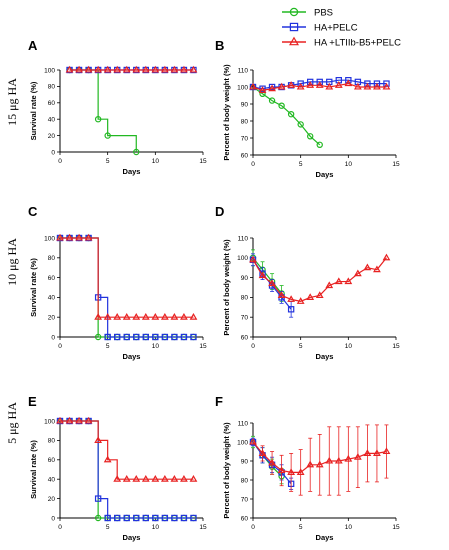  I want to click on panel-d-xtick-label: 10, so click(349, 346).